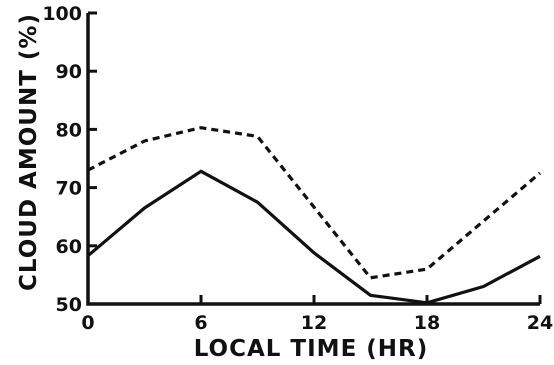  Describe the element at coordinates (69, 72) in the screenshot. I see `y-tick-label: 90` at that location.